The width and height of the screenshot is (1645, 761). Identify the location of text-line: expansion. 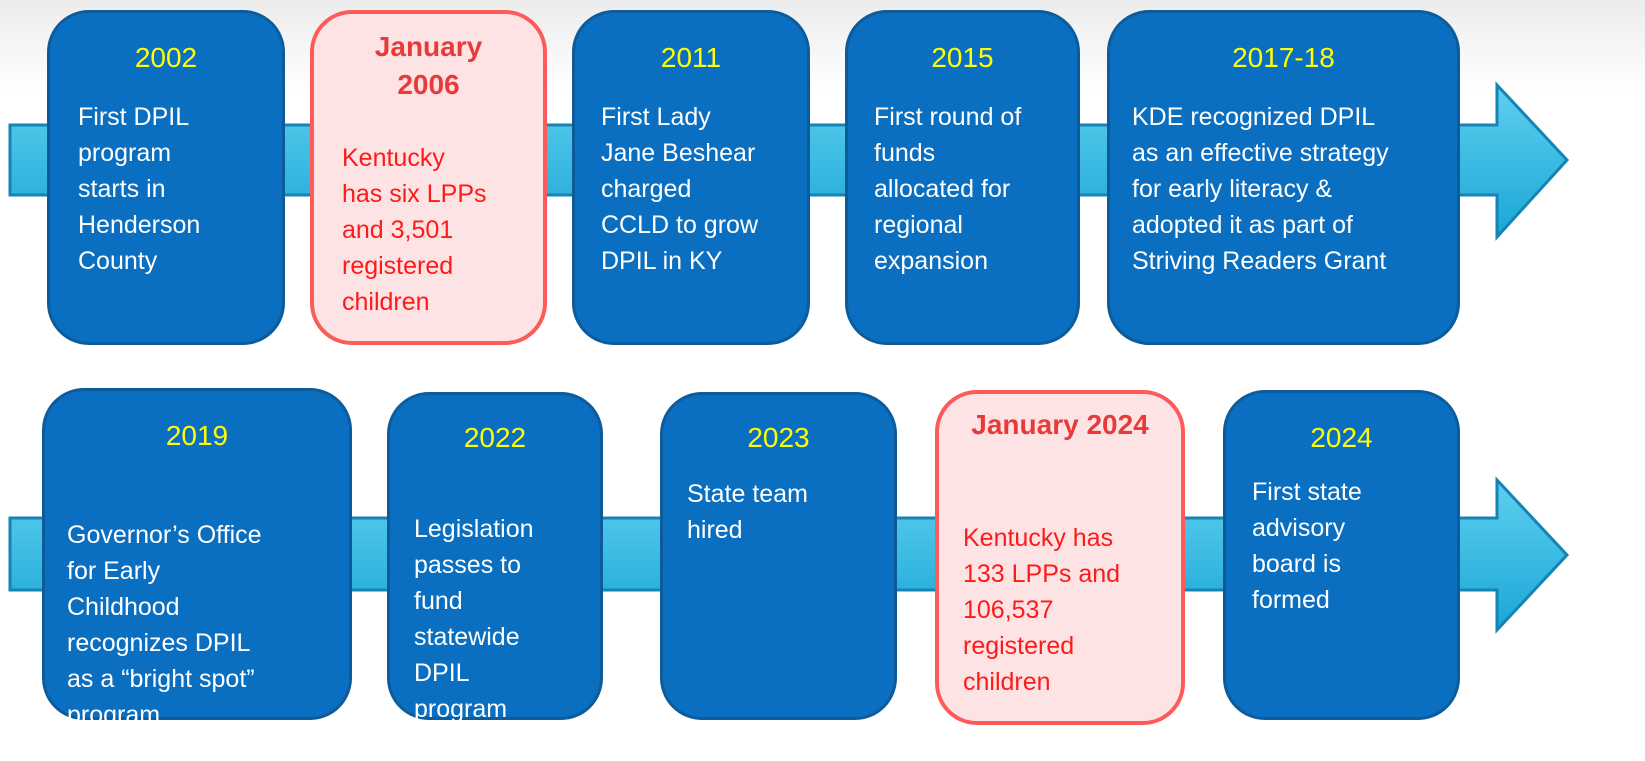
(931, 261).